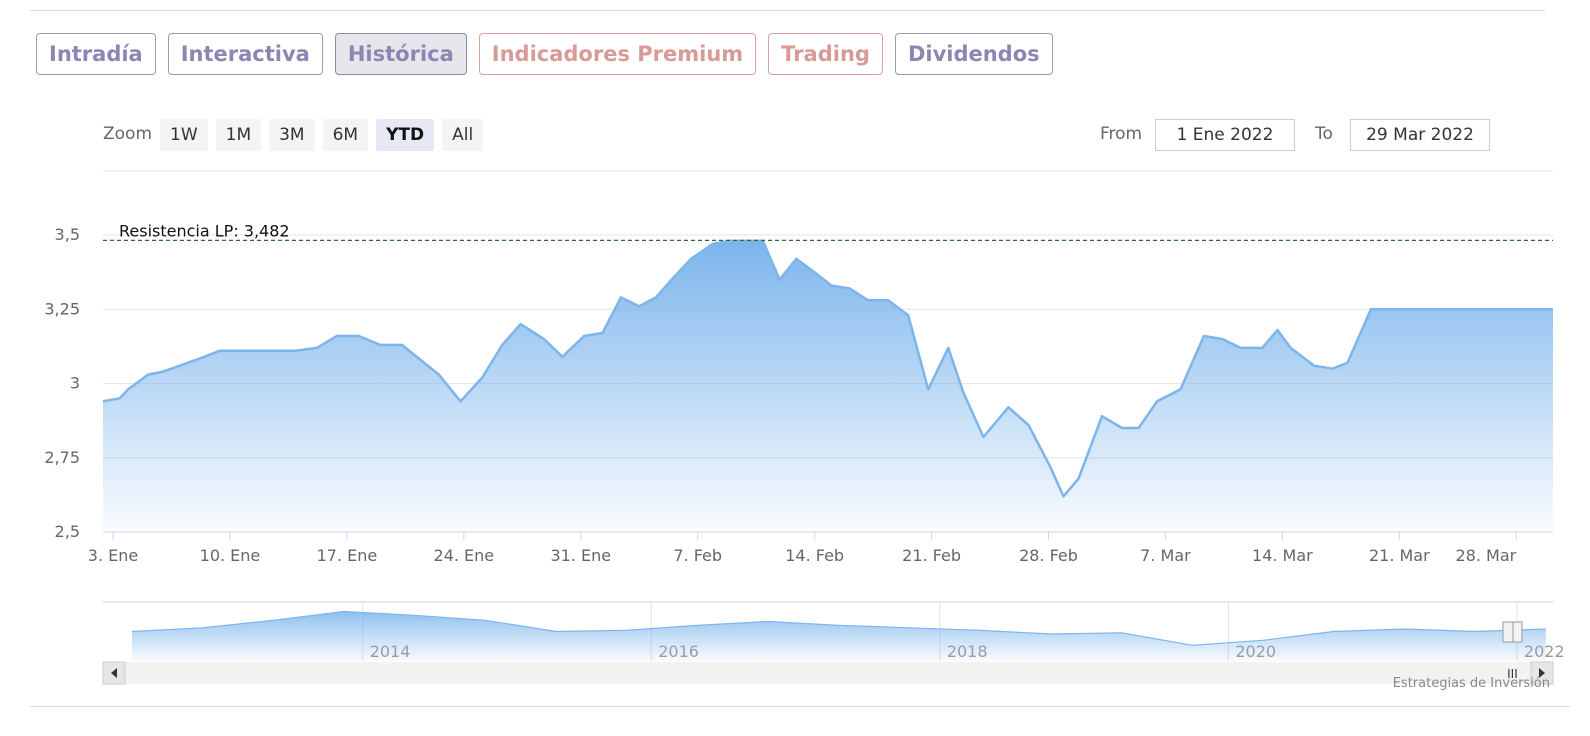 The width and height of the screenshot is (1590, 736). Describe the element at coordinates (184, 135) in the screenshot. I see `zoom-1w-button: 1W` at that location.